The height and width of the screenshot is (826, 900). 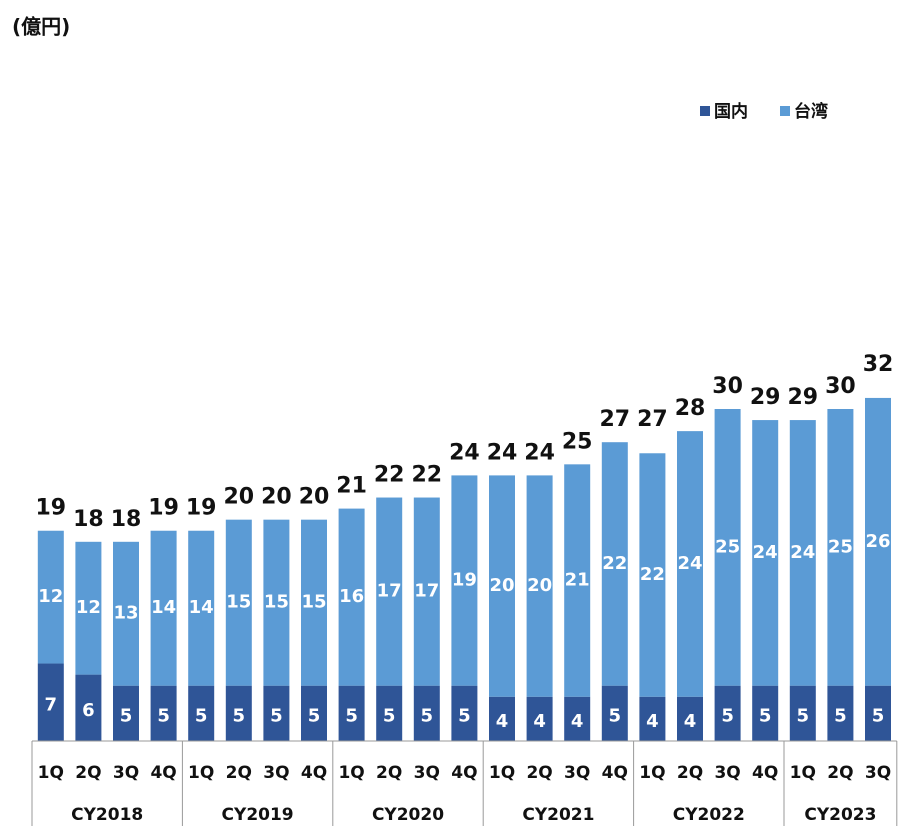 I want to click on value-label: 17, so click(x=426, y=591).